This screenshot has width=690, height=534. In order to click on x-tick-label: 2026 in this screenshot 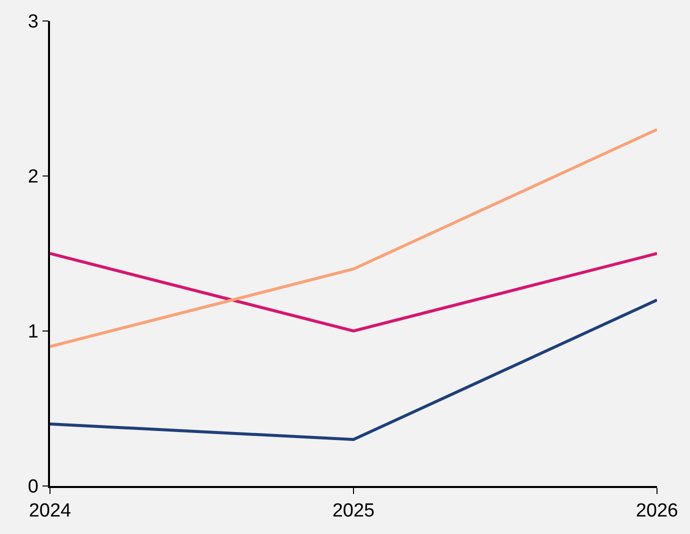, I will do `click(657, 511)`.